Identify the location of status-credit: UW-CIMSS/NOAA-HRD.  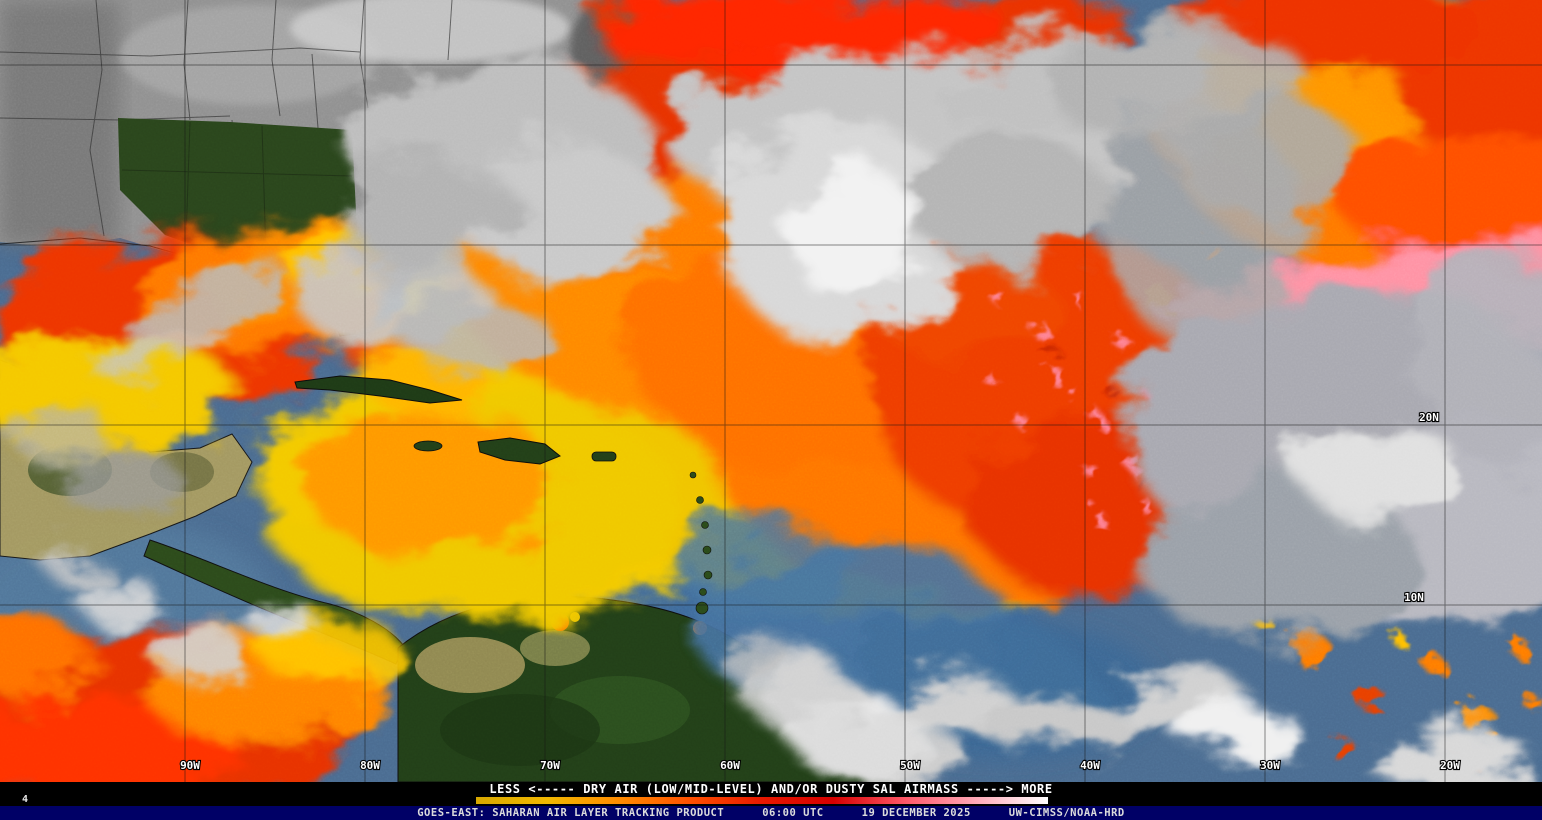
(1066, 813).